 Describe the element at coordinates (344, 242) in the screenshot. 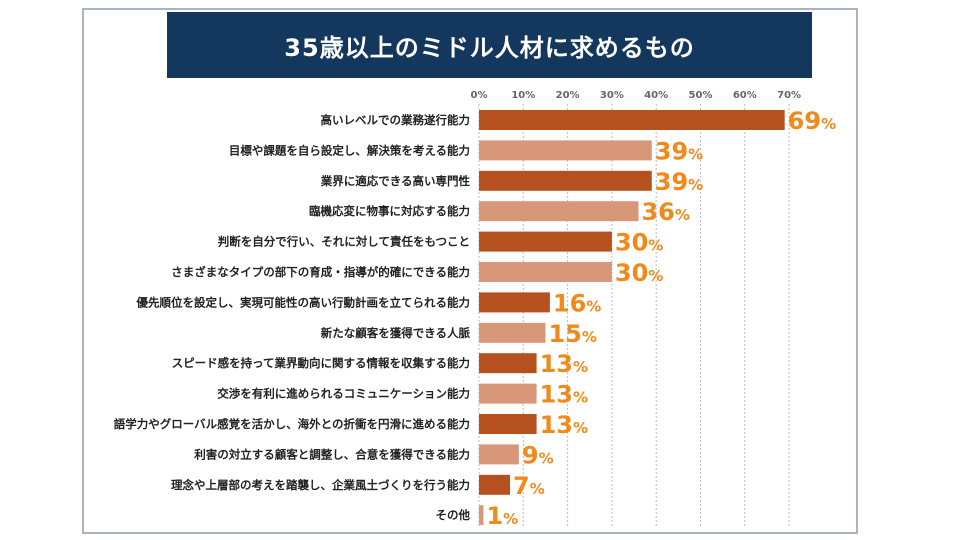

I see `category-label: 判断を自分で行い、それに対して責任をもつこと` at that location.